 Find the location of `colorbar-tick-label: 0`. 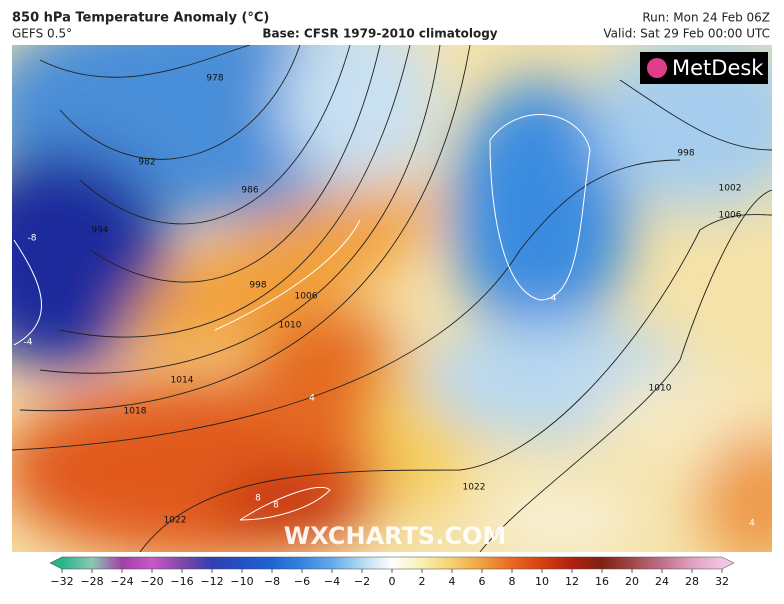

colorbar-tick-label: 0 is located at coordinates (392, 581).